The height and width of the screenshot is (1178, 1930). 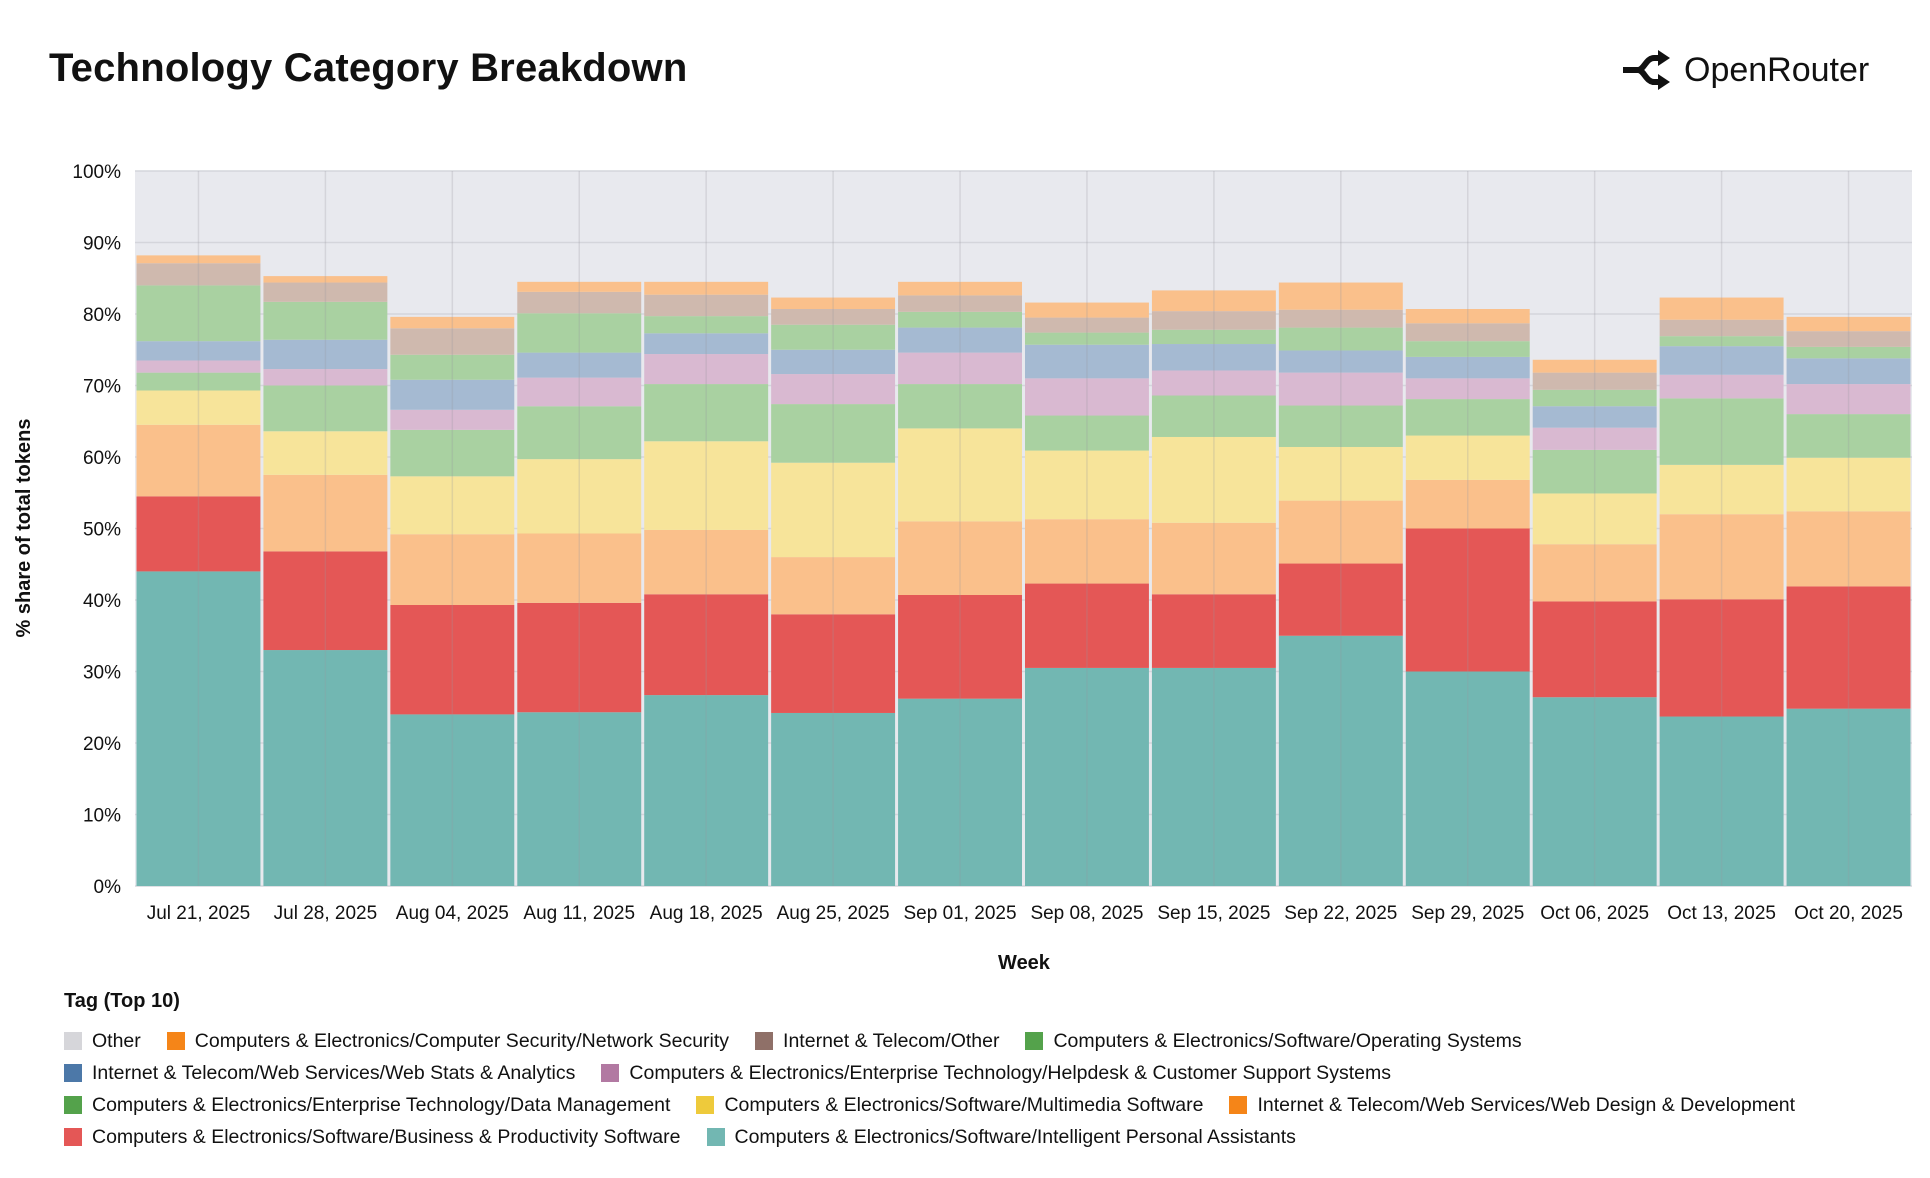 I want to click on legend-item: Other, so click(x=102, y=1041).